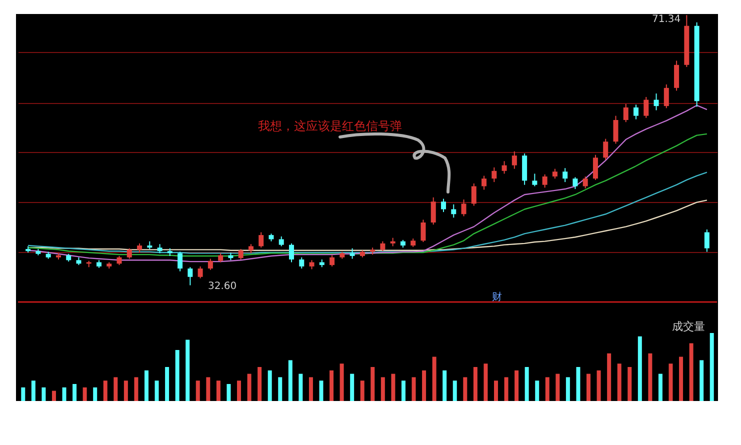 Image resolution: width=741 pixels, height=445 pixels. Describe the element at coordinates (688, 326) in the screenshot. I see `annotation: 成交量` at that location.